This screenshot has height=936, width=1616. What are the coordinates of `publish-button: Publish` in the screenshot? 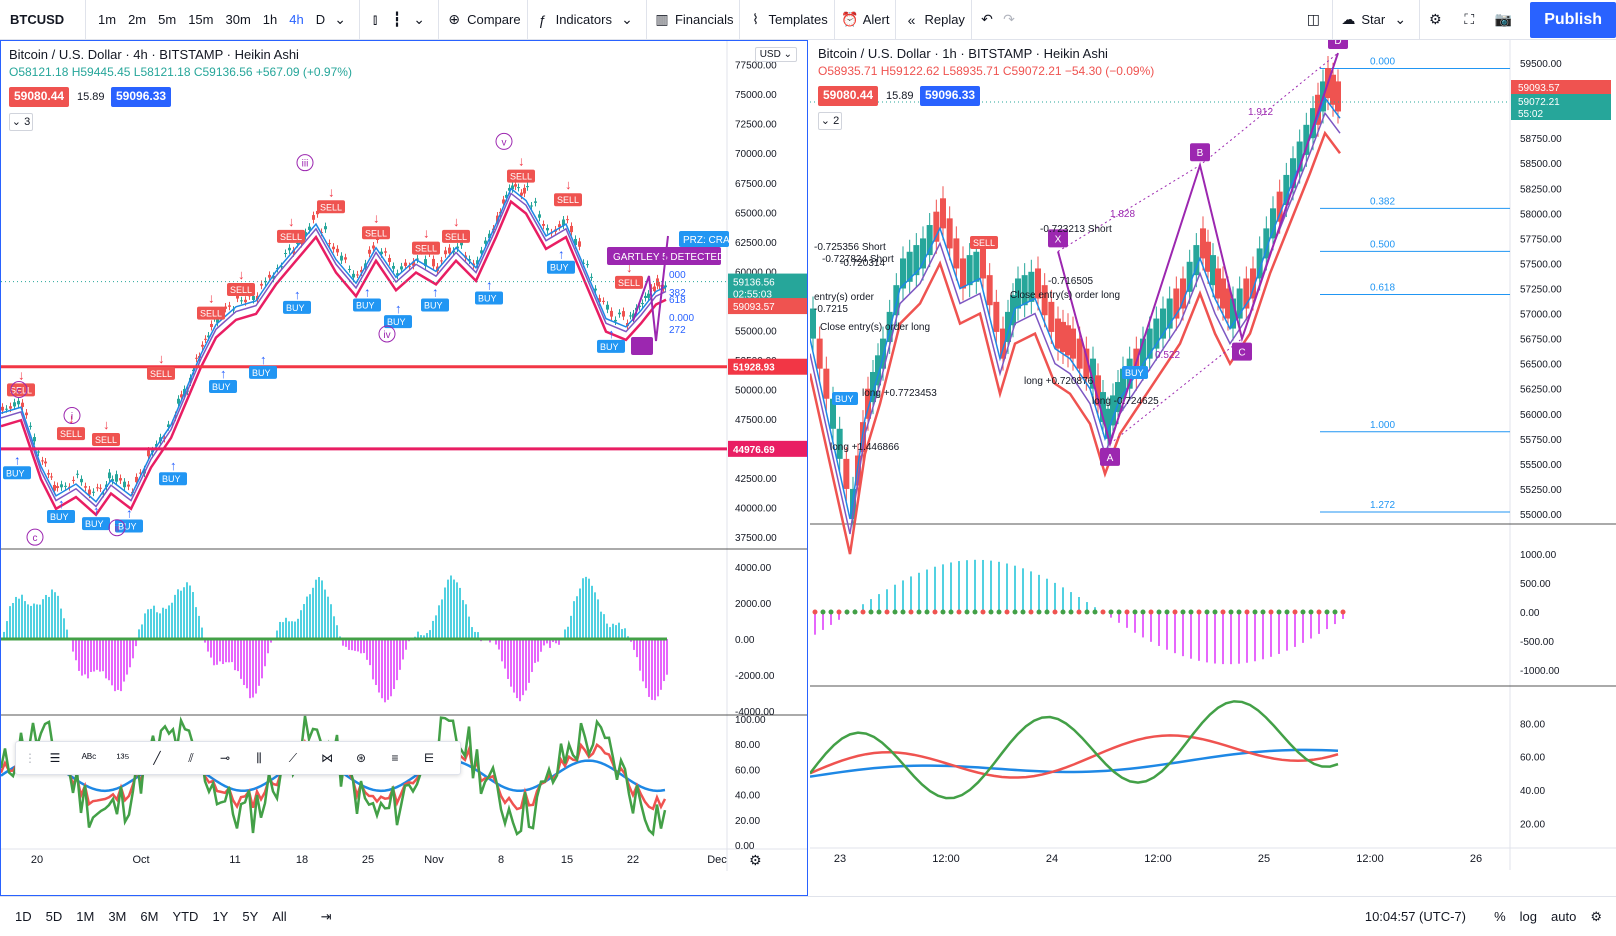 It's located at (1573, 19).